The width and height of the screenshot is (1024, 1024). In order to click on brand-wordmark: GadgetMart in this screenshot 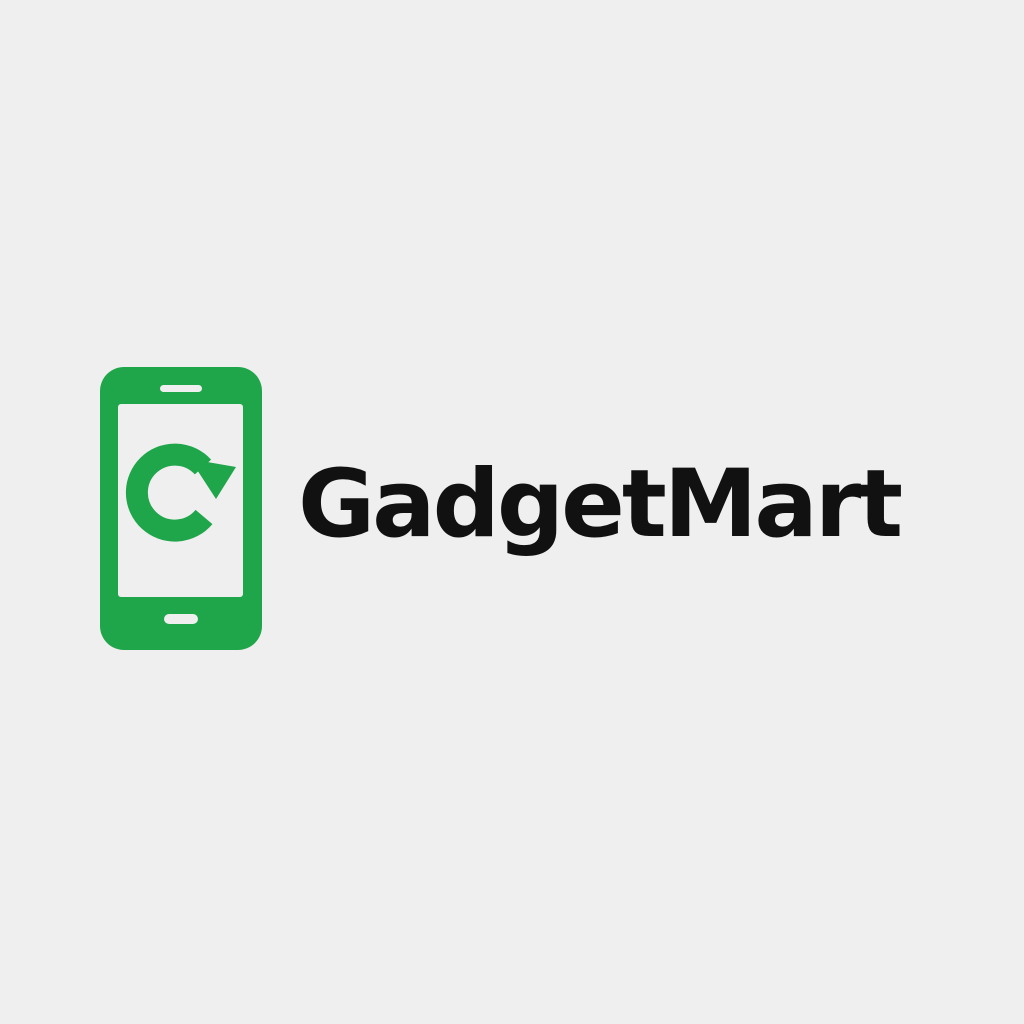, I will do `click(600, 504)`.